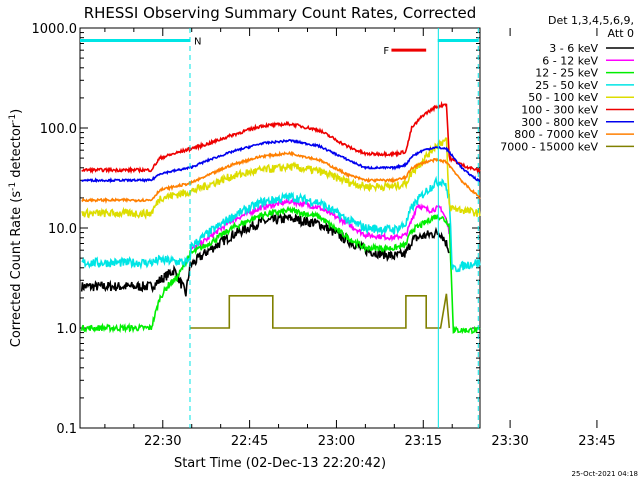 This screenshot has width=640, height=480. I want to click on x-tick-label: 23:45, so click(596, 441).